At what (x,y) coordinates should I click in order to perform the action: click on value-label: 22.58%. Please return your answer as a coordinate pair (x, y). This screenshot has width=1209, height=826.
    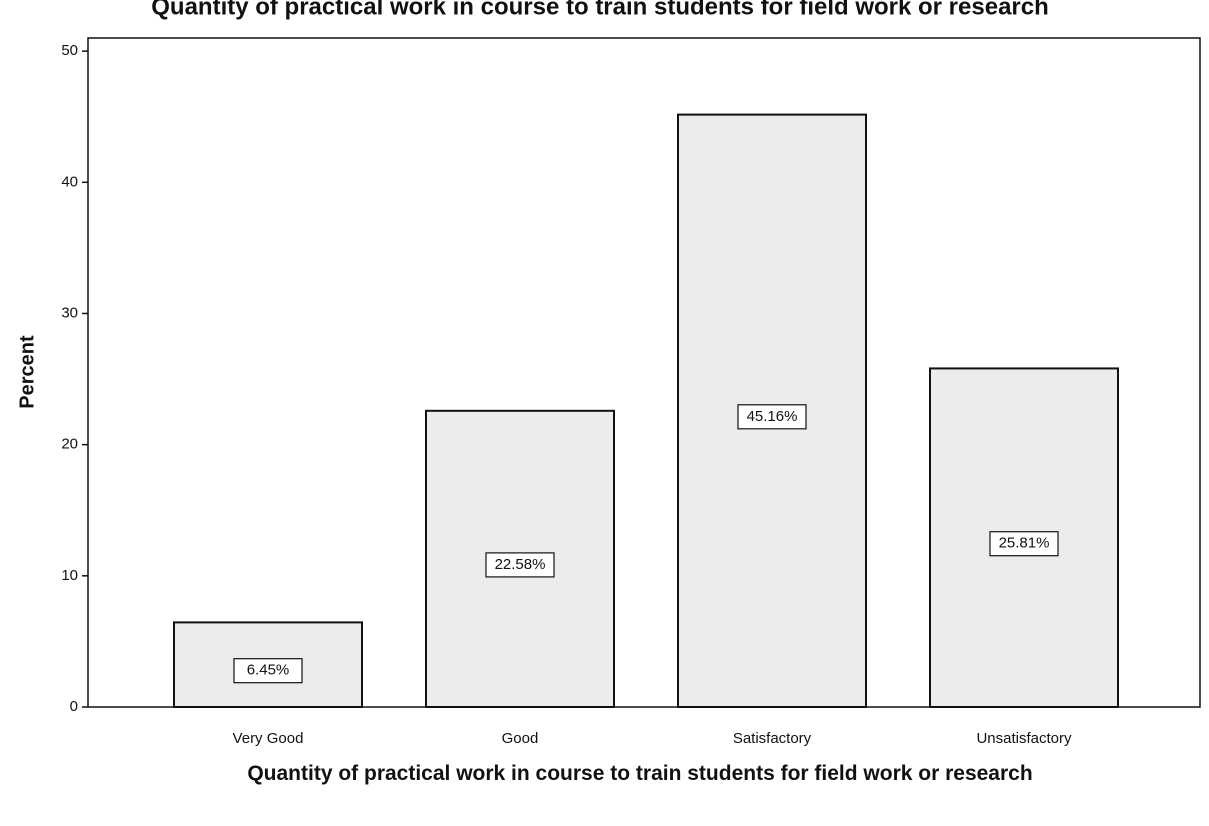
    Looking at the image, I should click on (520, 564).